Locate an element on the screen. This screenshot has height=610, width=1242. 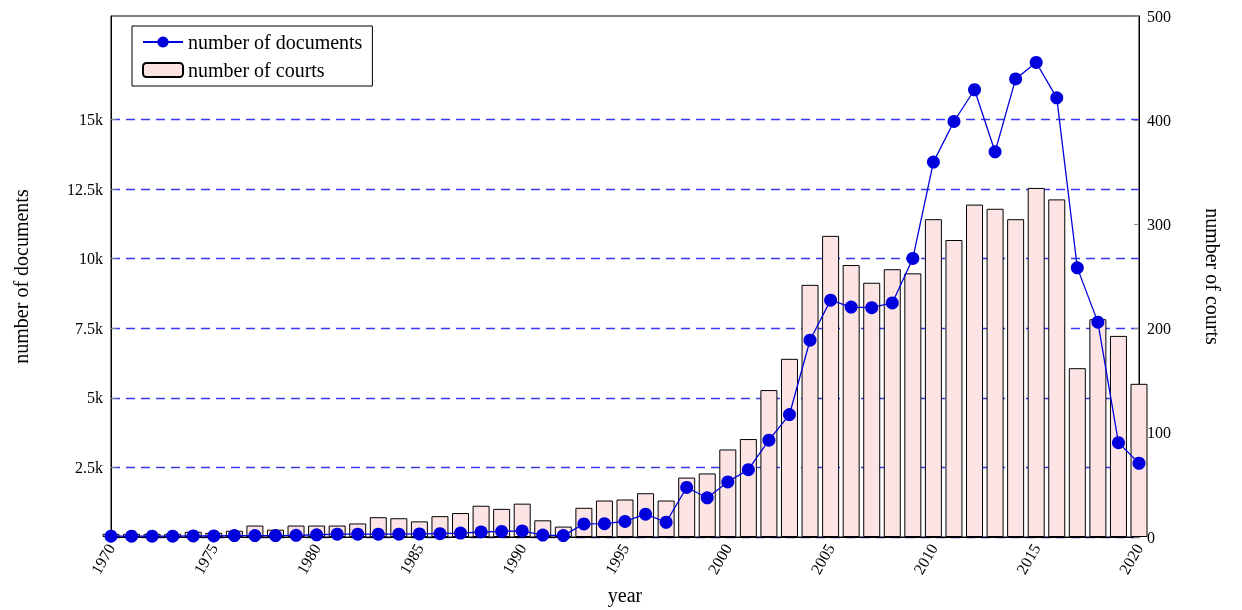
y-axis-title: number of documents is located at coordinates (21, 276).